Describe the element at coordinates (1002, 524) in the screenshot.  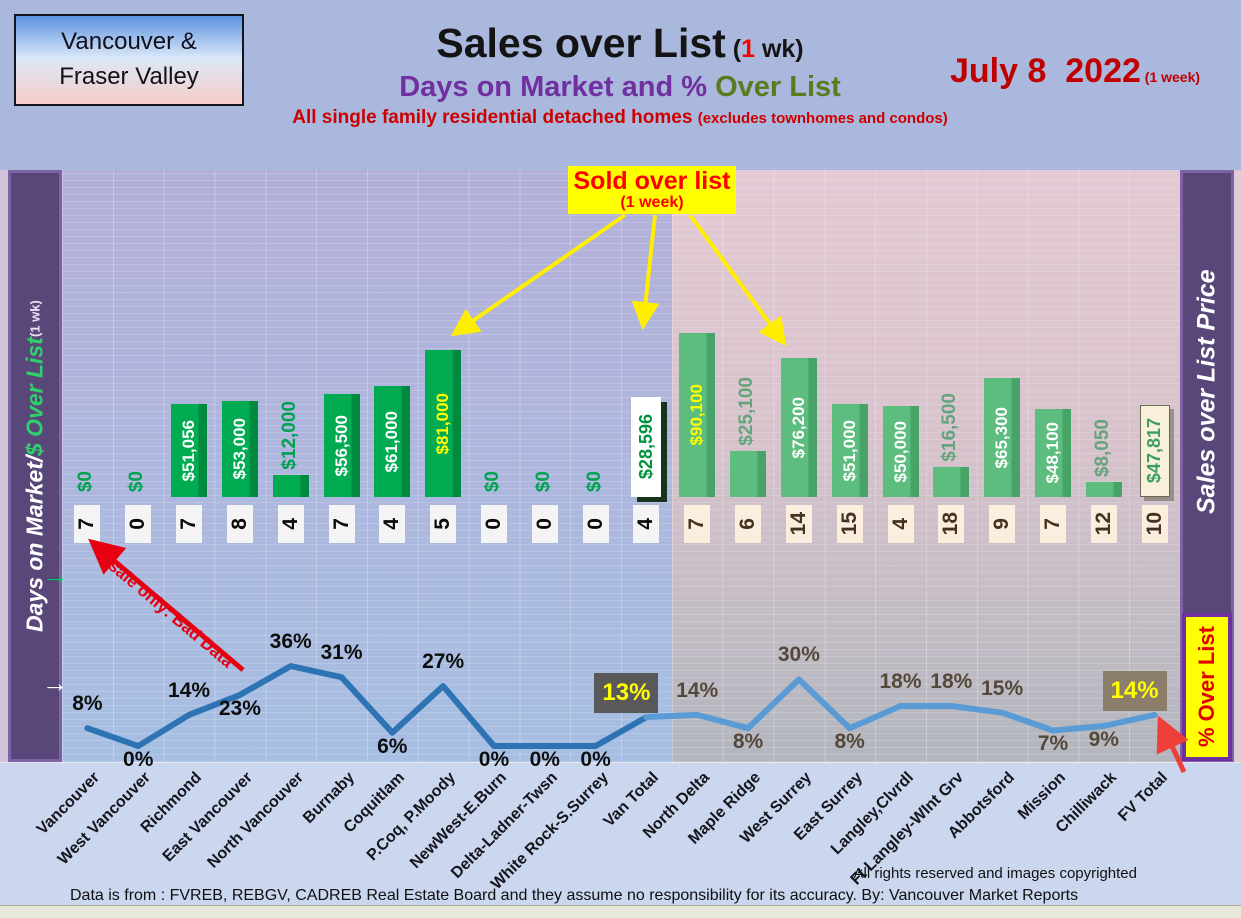
I see `days-on-market-value: 9` at that location.